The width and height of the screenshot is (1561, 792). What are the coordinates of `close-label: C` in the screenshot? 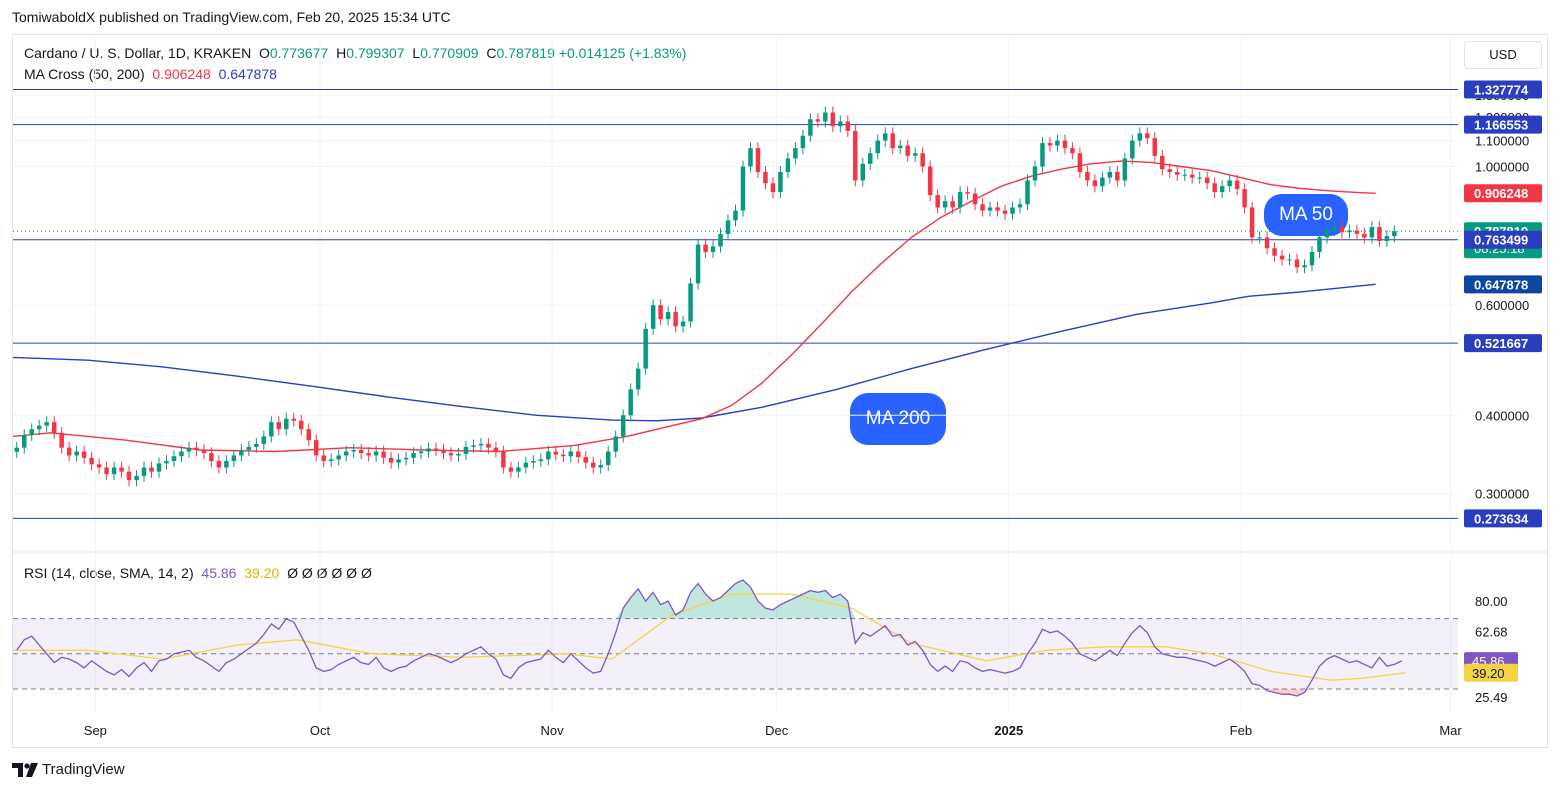 It's located at (491, 53).